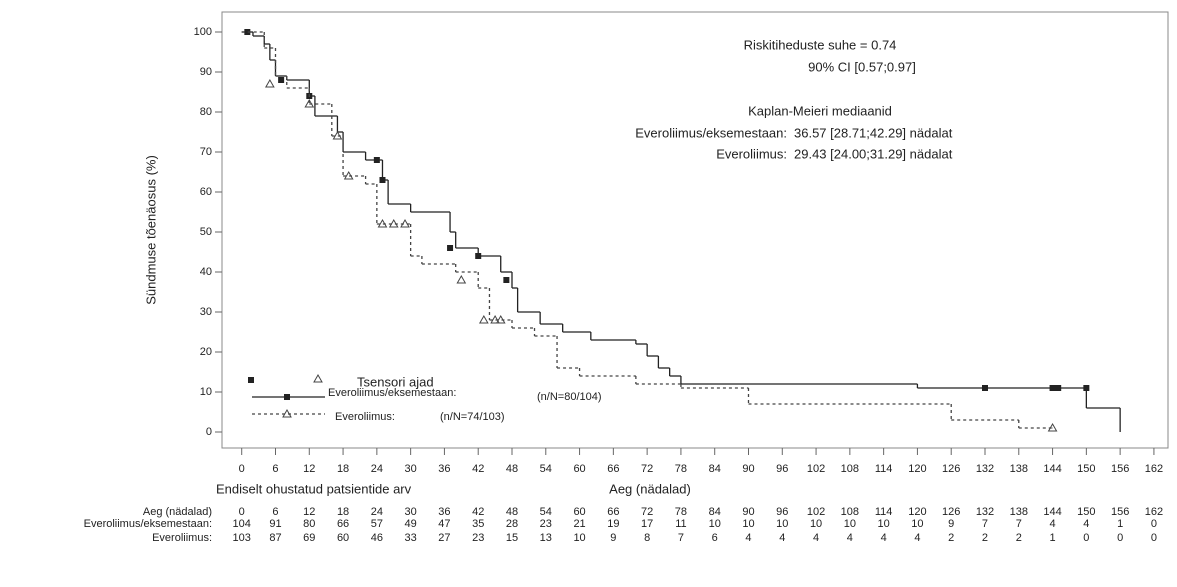  Describe the element at coordinates (275, 538) in the screenshot. I see `risk-count: 87` at that location.